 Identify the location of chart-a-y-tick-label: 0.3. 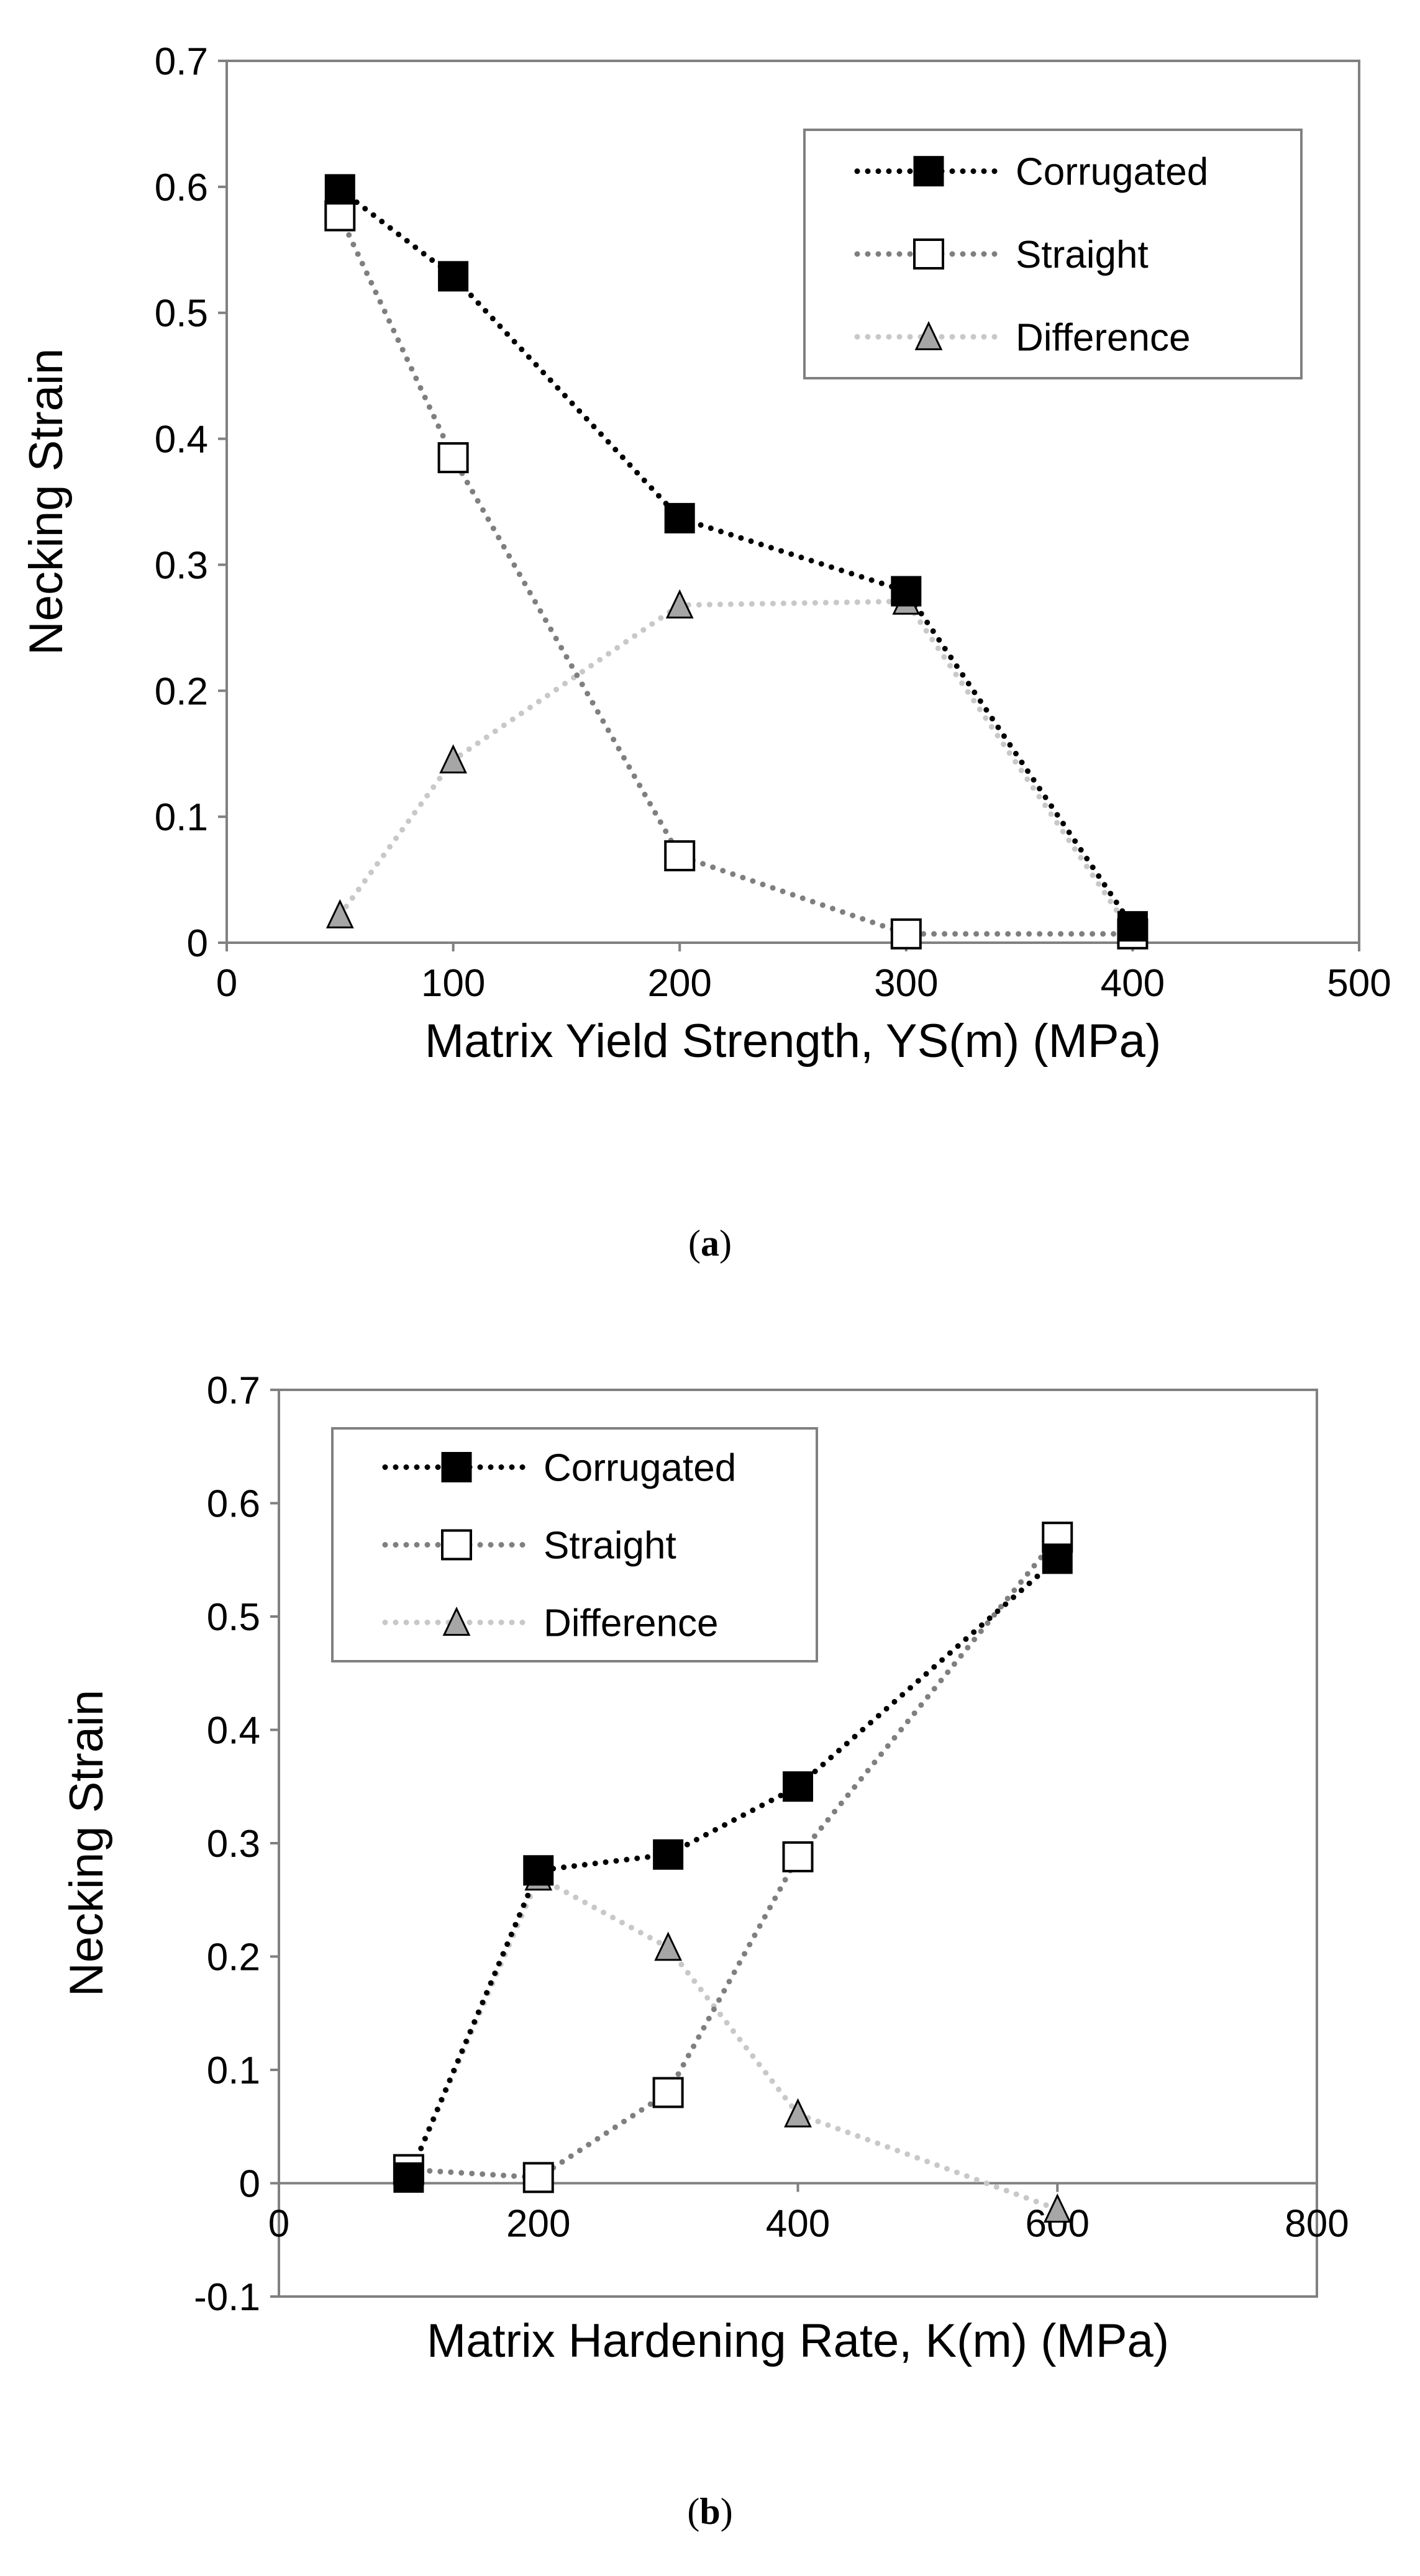
(181, 565).